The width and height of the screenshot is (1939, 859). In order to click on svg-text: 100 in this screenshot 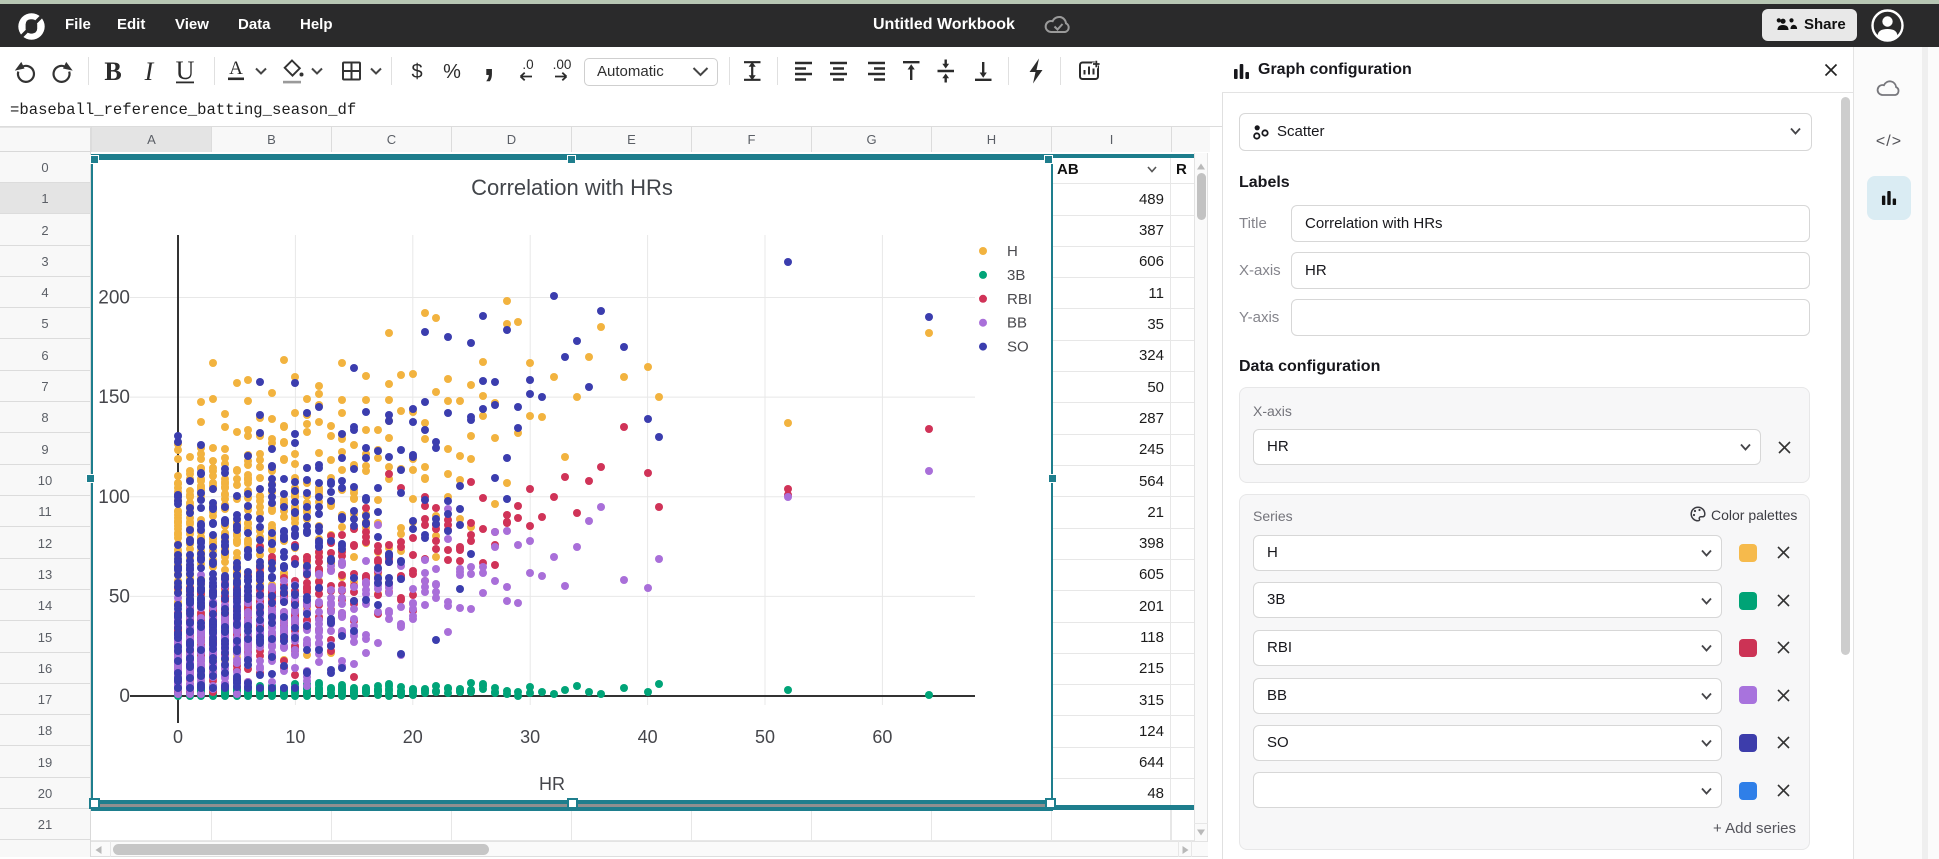, I will do `click(114, 497)`.